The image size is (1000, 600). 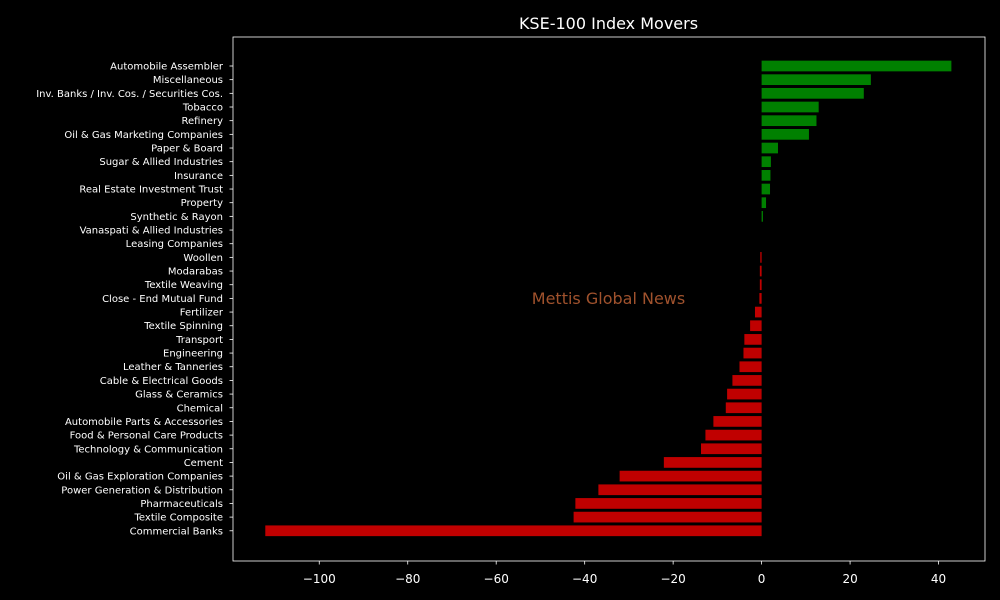 I want to click on category-label: Vanaspati & Allied Industries, so click(x=151, y=231).